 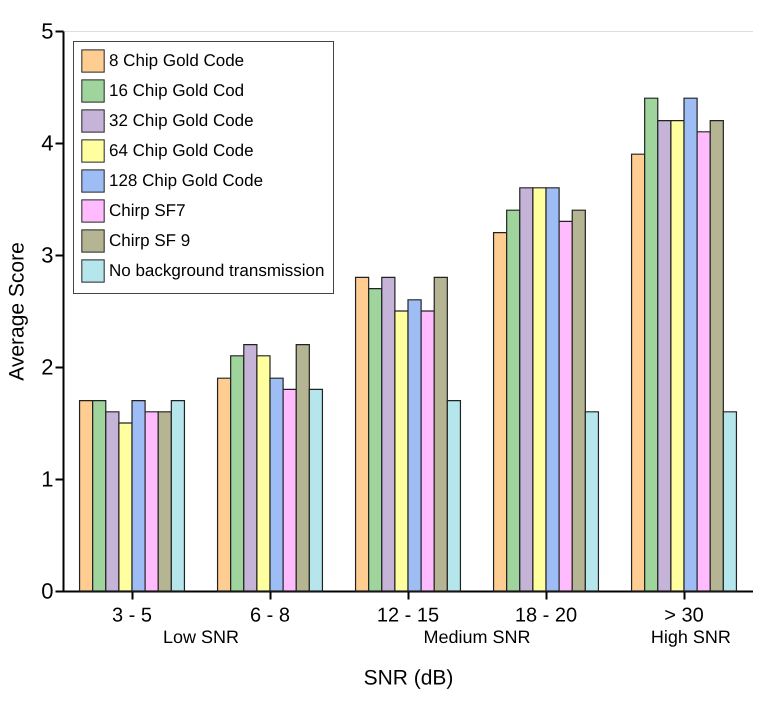 I want to click on x-tick-label: 3 - 5, so click(x=132, y=615).